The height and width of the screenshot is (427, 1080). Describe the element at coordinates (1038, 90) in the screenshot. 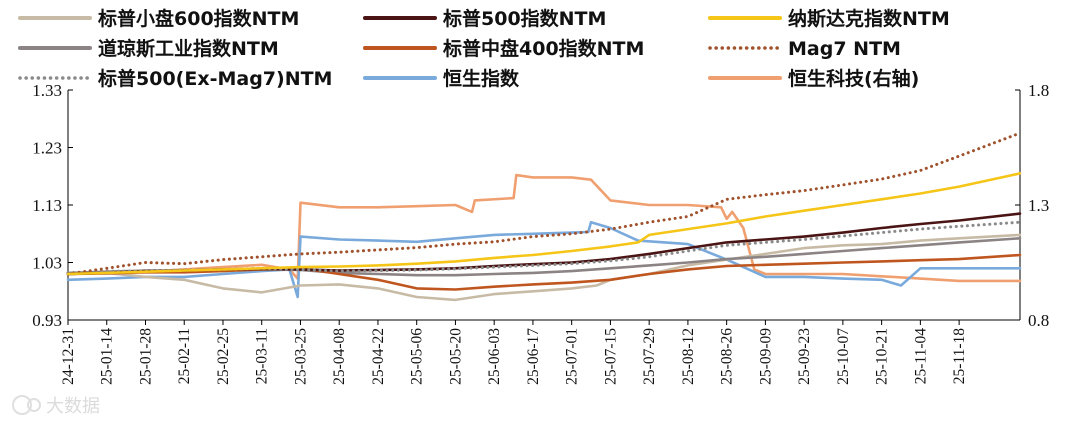

I see `y-right-tick-label: 1.8` at that location.